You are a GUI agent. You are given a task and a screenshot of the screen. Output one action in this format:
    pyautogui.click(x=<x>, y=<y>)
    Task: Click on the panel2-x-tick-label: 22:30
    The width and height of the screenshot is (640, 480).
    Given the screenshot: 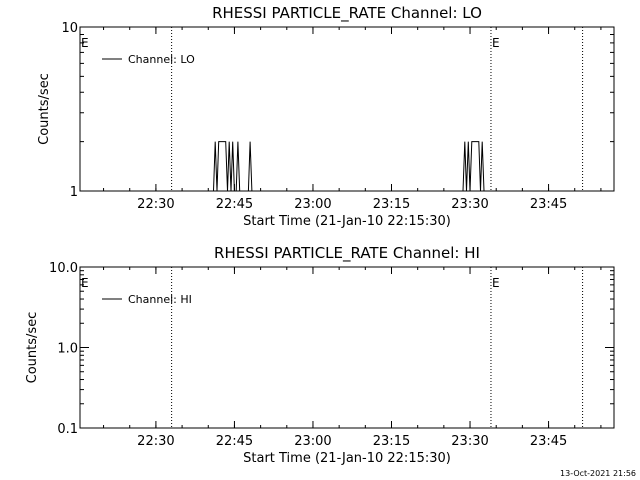 What is the action you would take?
    pyautogui.click(x=155, y=441)
    